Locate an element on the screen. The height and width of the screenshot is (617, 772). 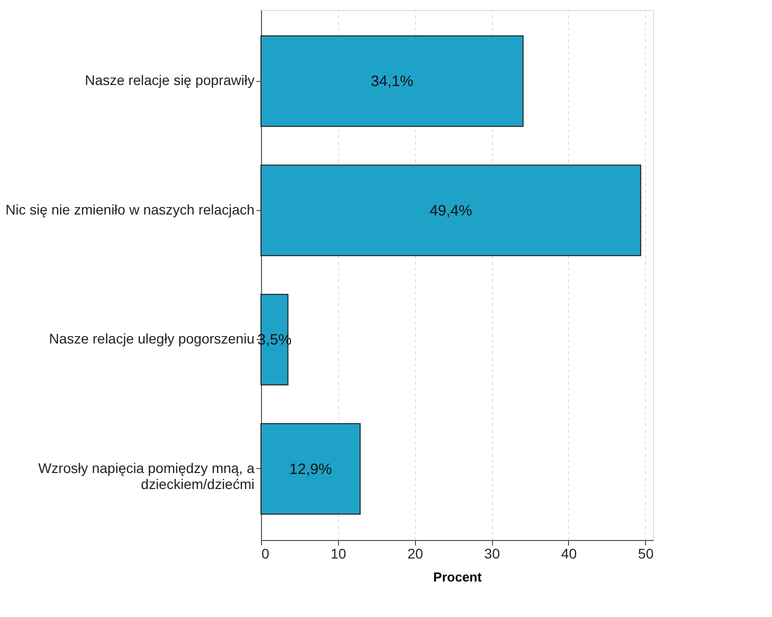
x-tick-label: 30 is located at coordinates (492, 554).